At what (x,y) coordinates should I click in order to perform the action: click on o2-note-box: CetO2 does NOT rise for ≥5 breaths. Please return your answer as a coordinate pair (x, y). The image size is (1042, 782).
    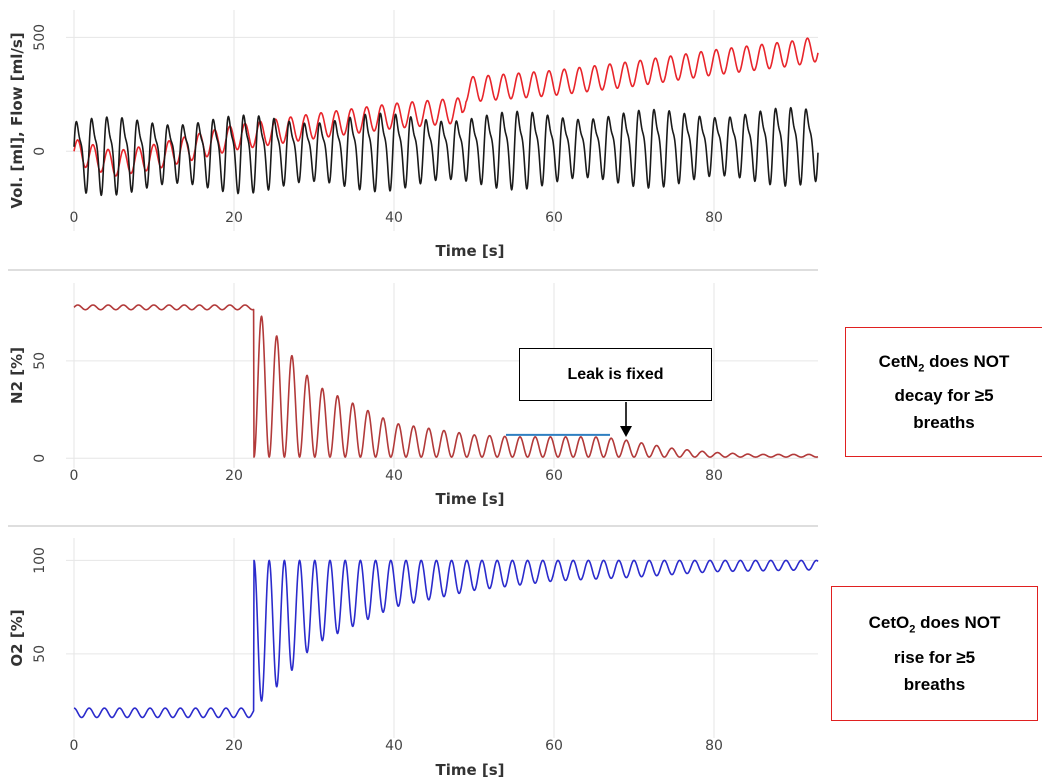
    Looking at the image, I should click on (934, 653).